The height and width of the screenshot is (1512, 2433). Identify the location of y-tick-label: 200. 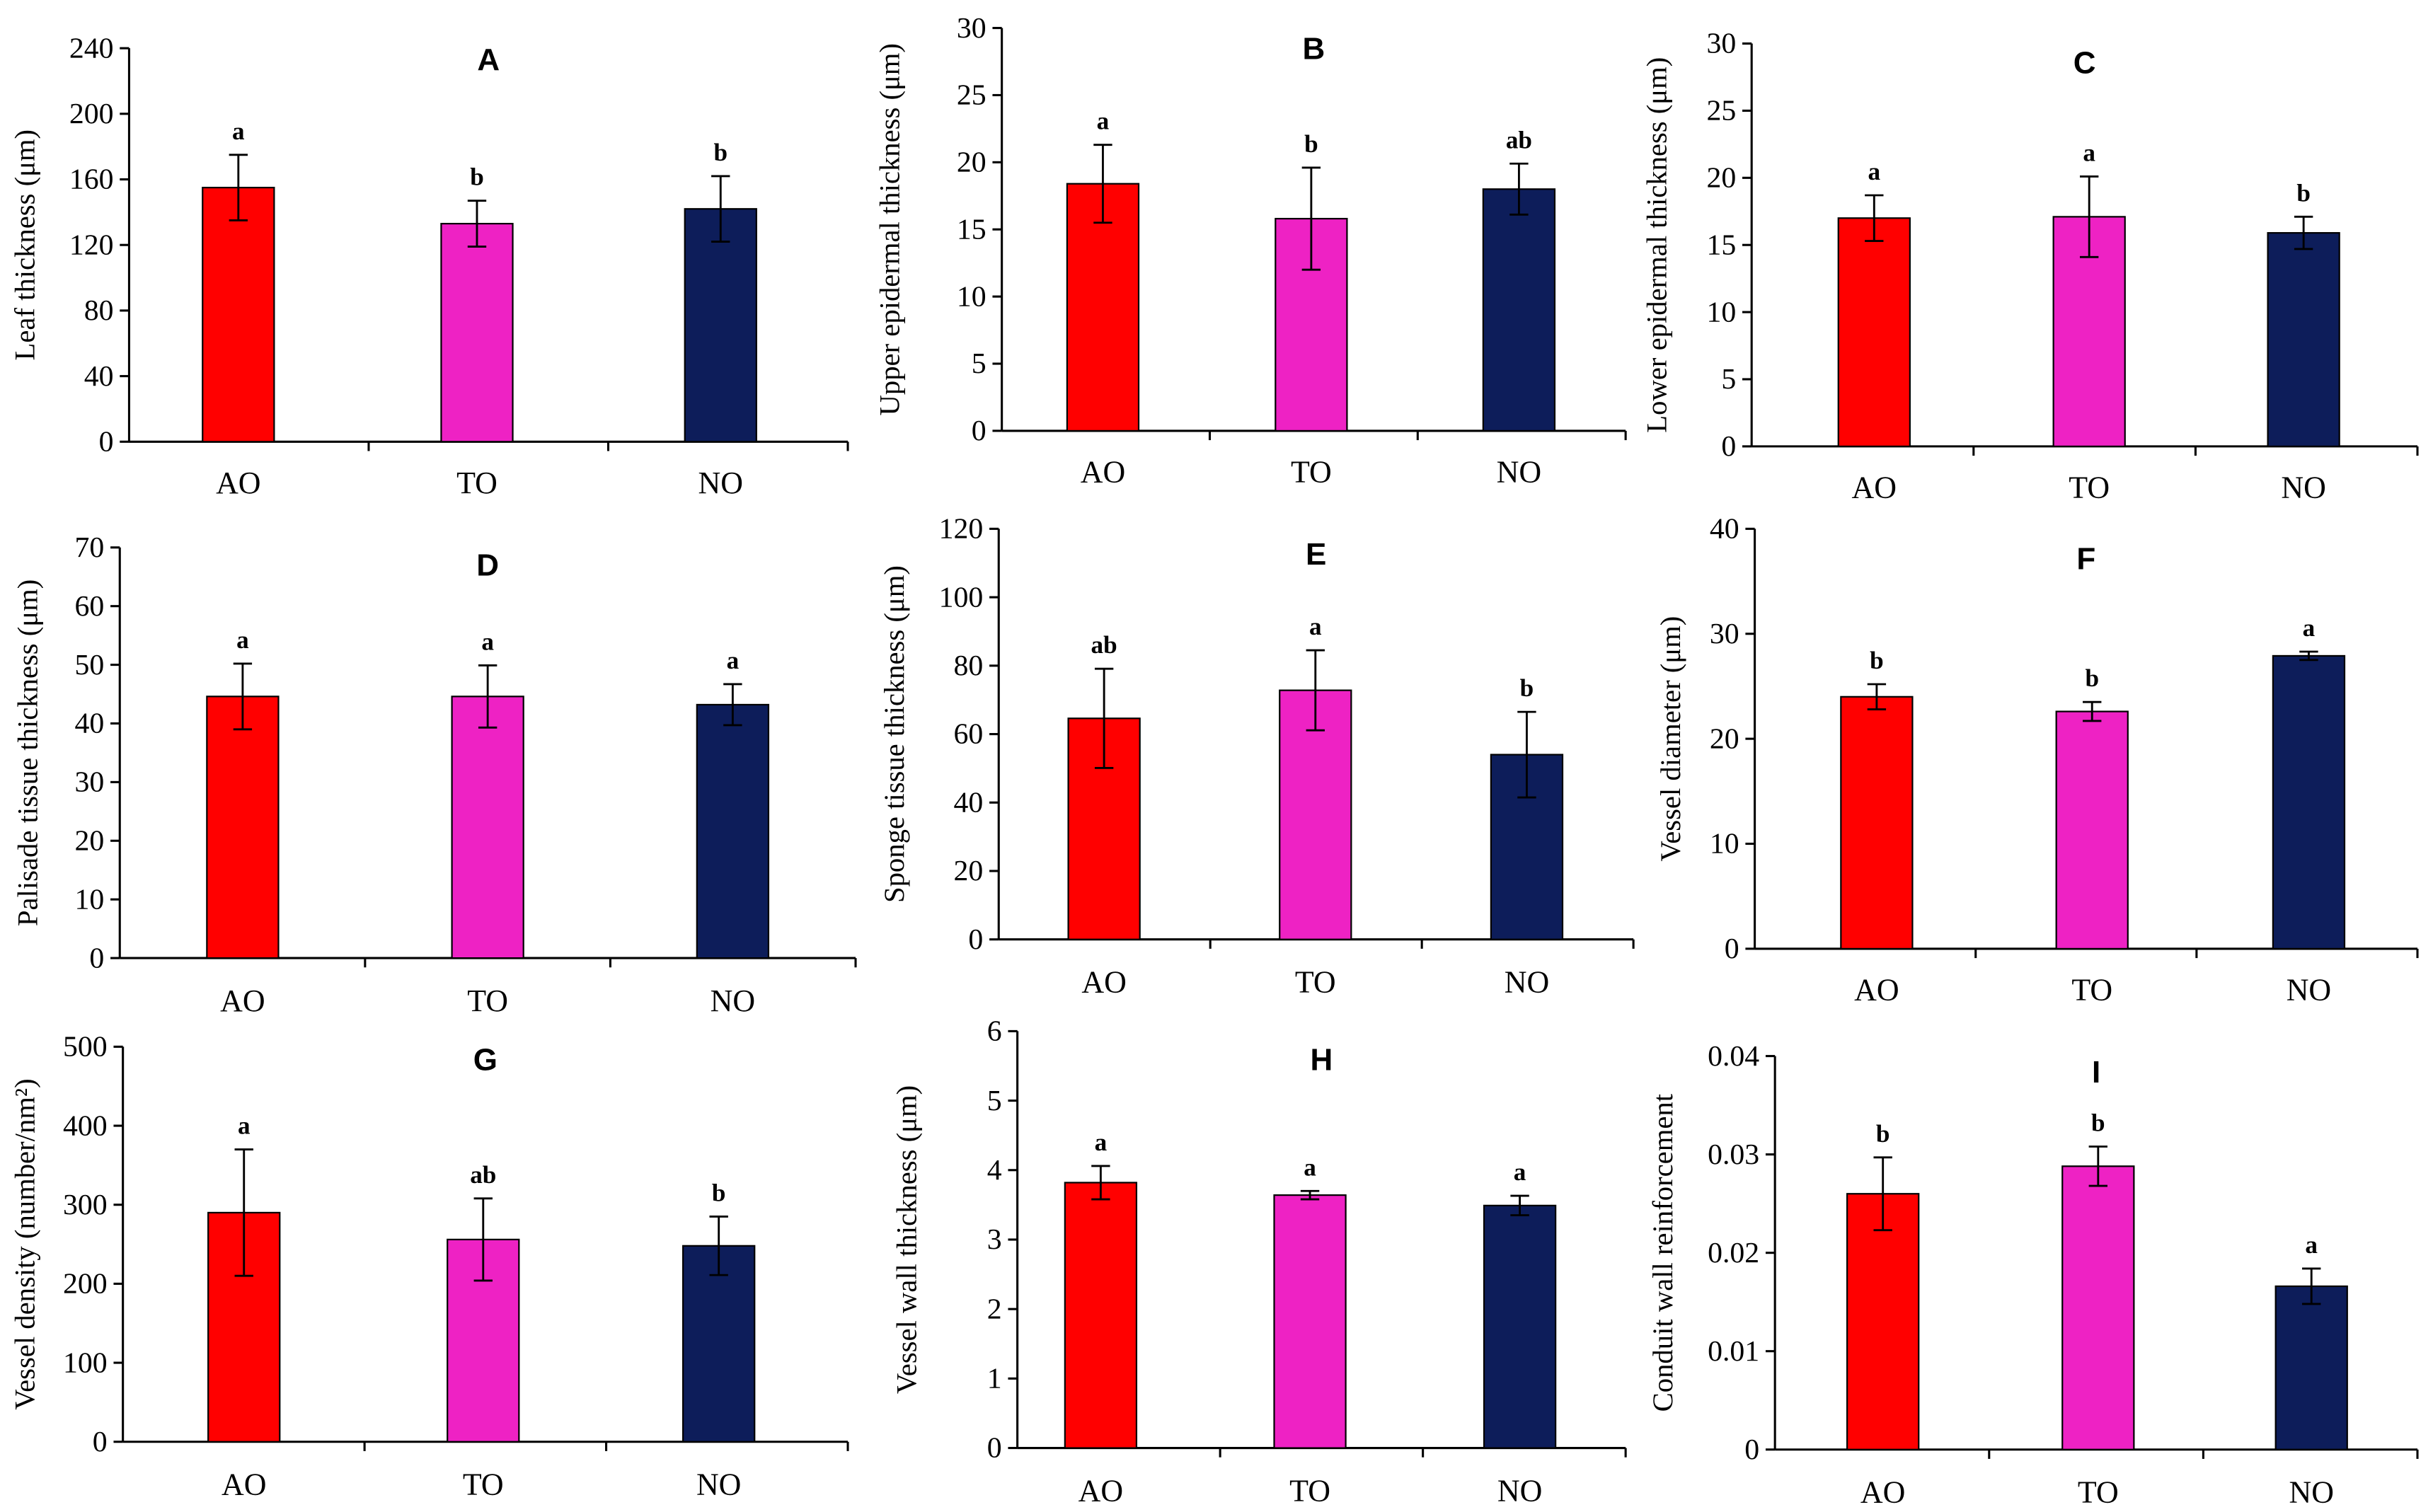
(91, 114).